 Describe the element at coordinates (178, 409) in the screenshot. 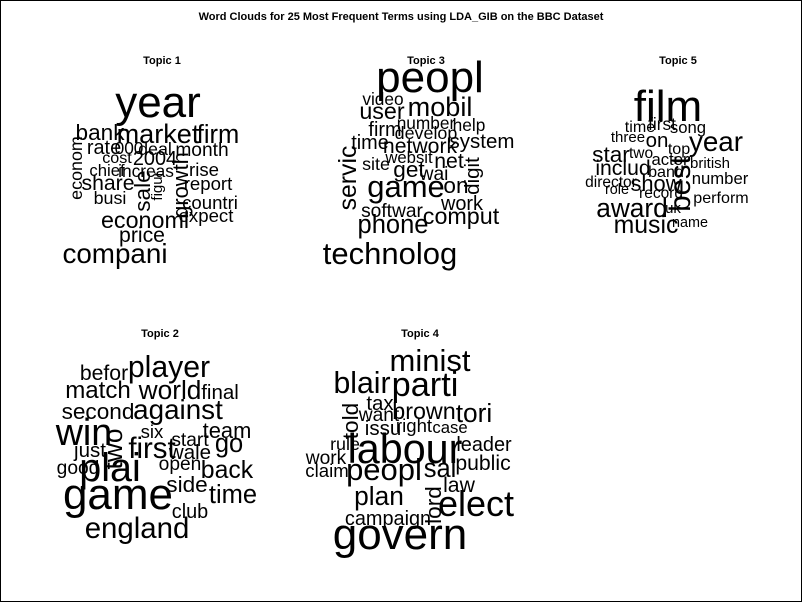

I see `word-against: against` at that location.